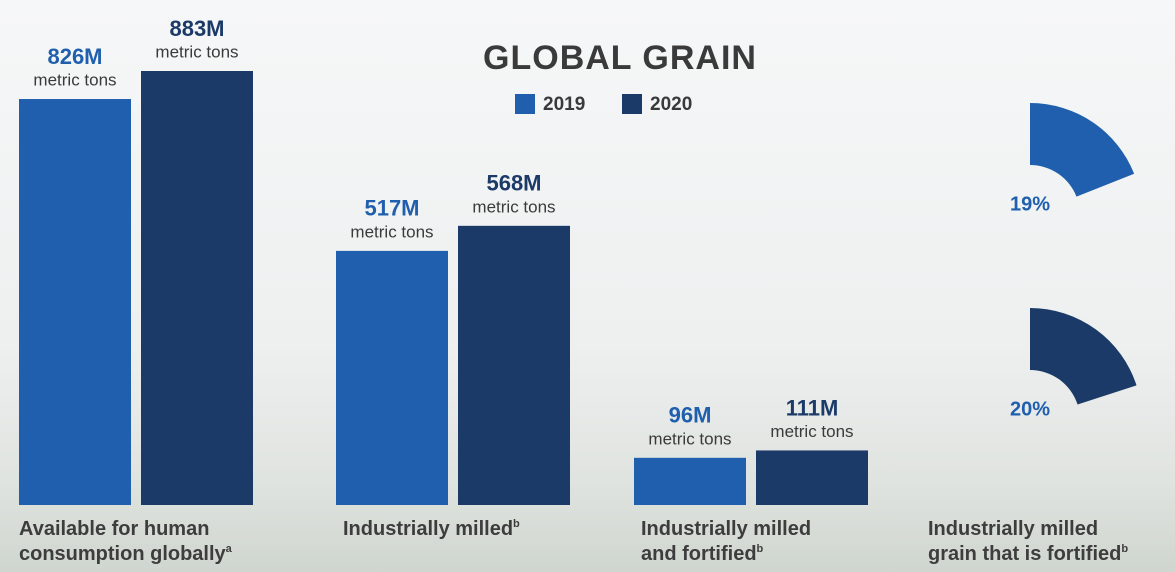  I want to click on footnote-mark: a, so click(228, 549).